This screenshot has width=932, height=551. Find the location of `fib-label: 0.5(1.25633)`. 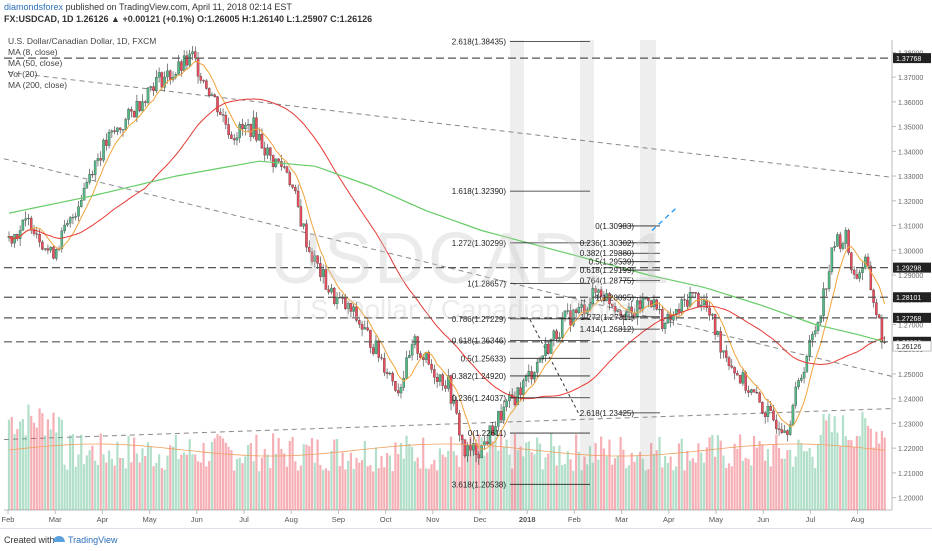

fib-label: 0.5(1.25633) is located at coordinates (484, 358).